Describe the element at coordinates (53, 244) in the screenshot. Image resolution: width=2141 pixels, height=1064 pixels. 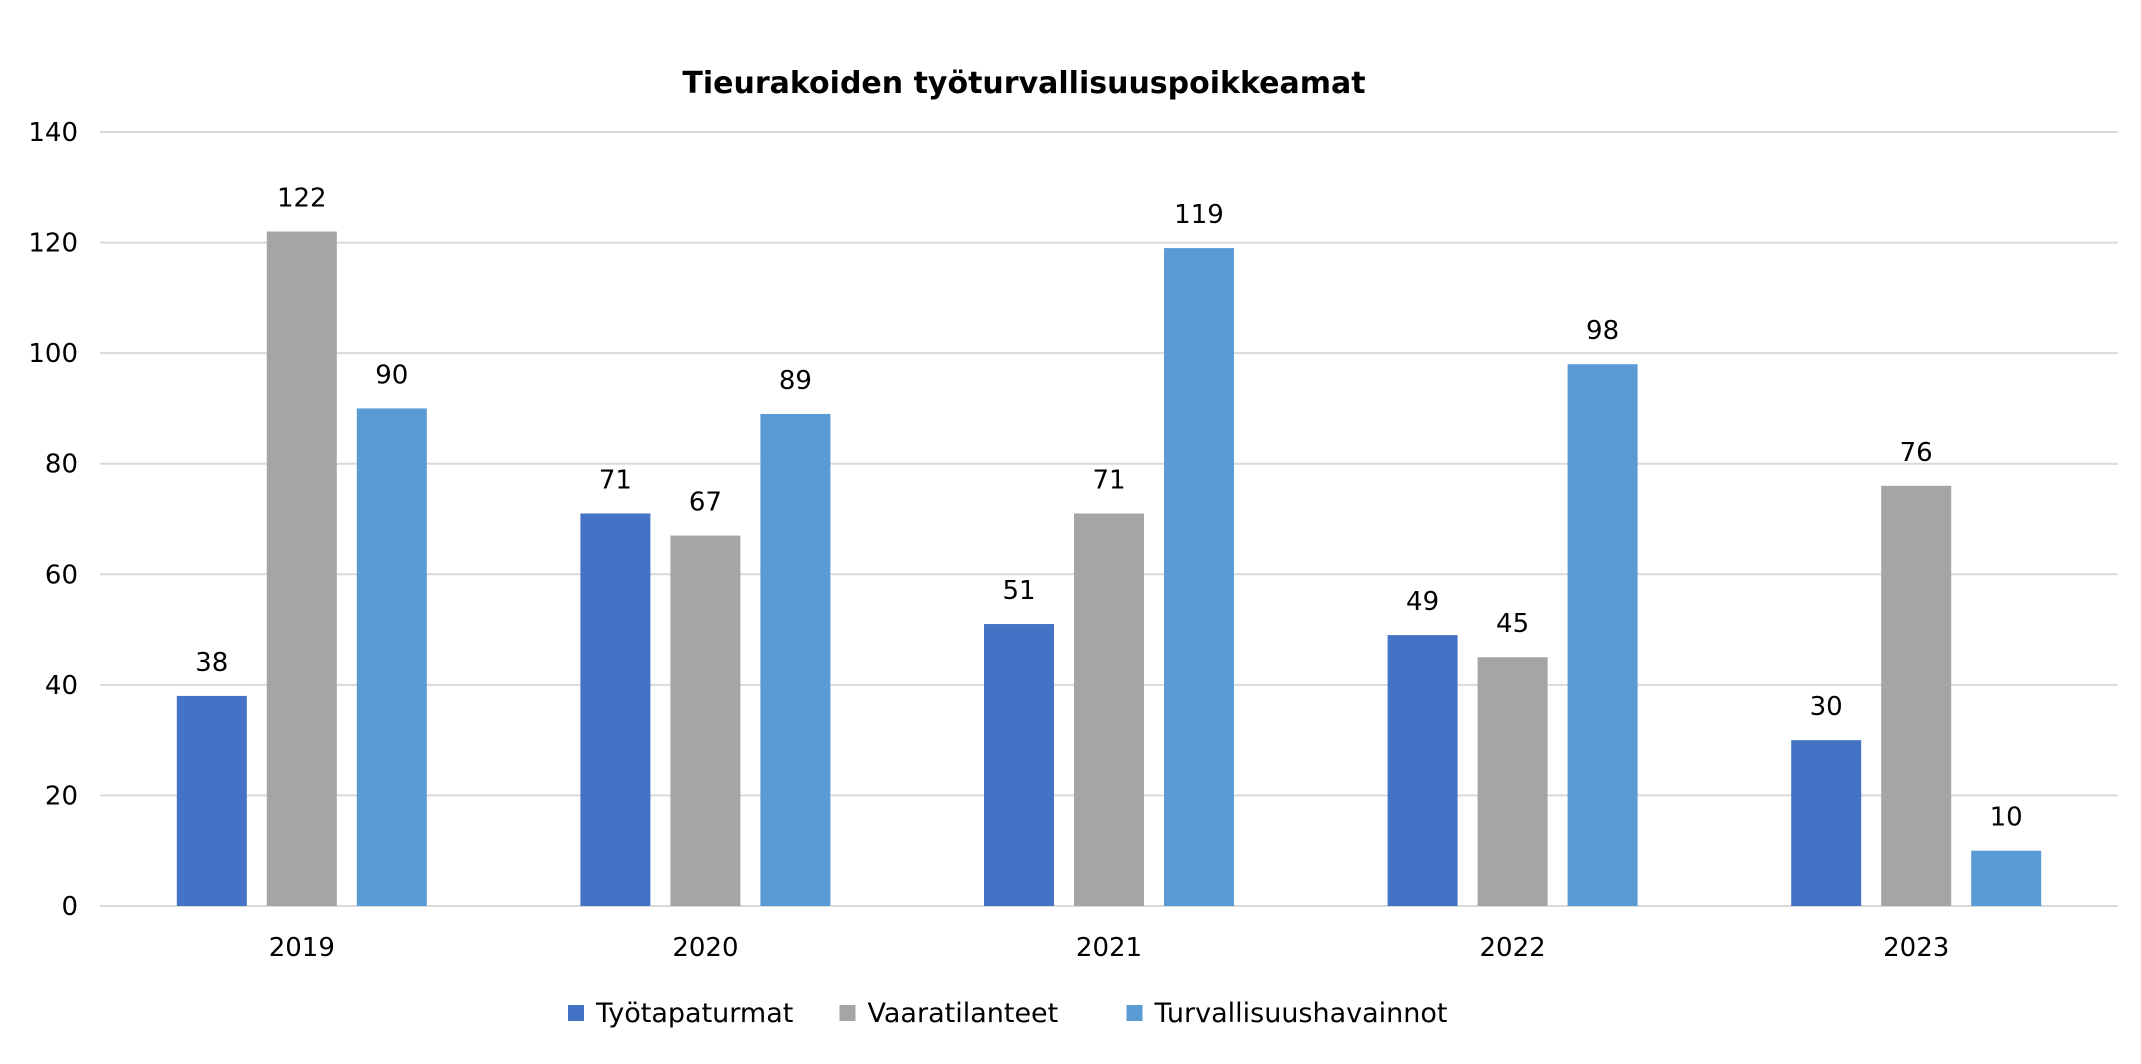
I see `y-tick-label: 120` at that location.